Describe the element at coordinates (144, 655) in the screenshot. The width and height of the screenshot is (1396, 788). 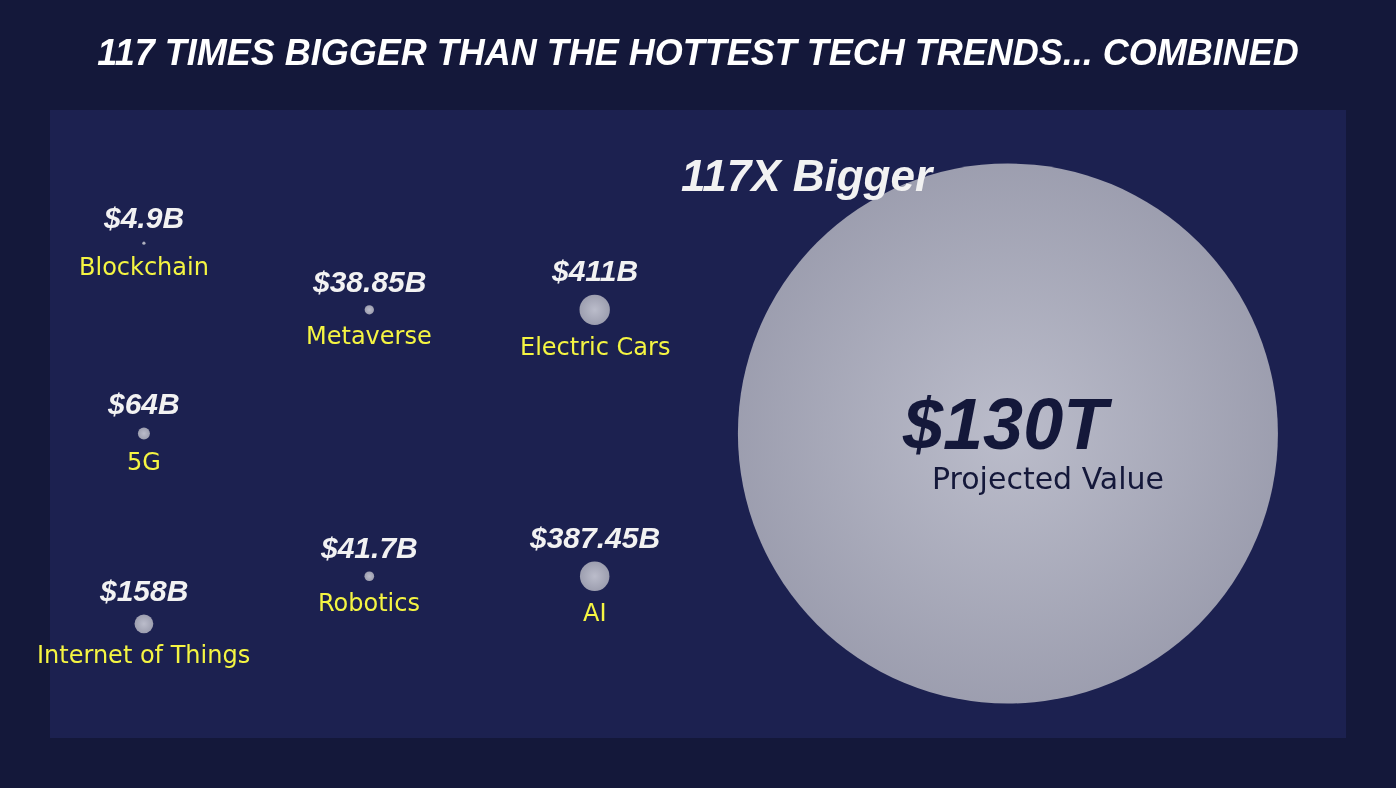
I see `category-label: Internet of Things` at that location.